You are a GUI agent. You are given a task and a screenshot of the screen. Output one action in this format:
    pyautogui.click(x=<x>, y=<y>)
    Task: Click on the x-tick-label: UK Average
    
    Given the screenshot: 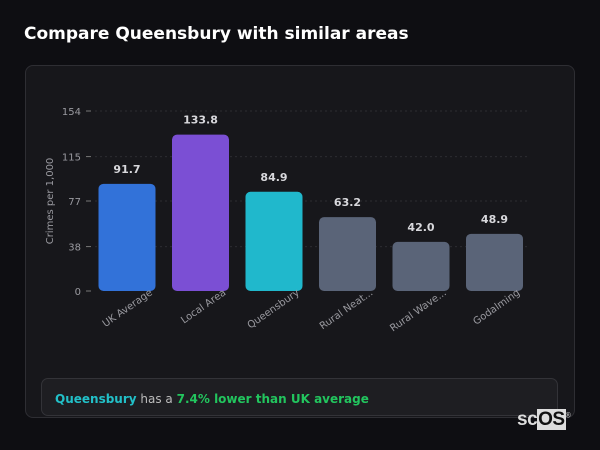 What is the action you would take?
    pyautogui.click(x=128, y=308)
    